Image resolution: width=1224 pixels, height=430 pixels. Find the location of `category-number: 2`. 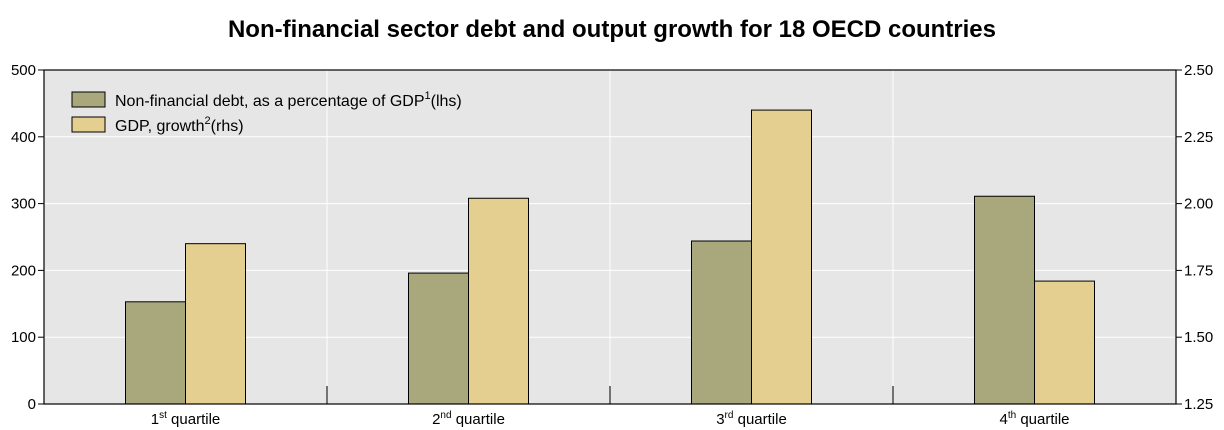

category-number: 2 is located at coordinates (436, 419).